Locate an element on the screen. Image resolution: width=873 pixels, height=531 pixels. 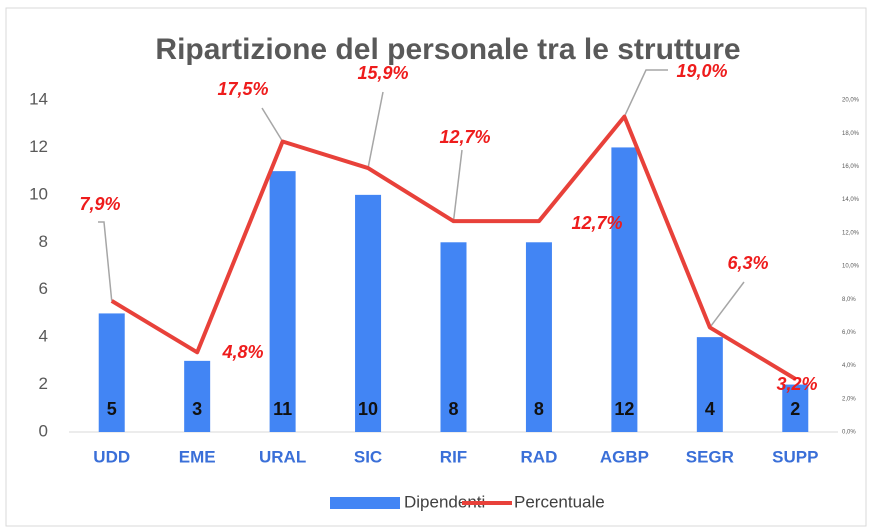
y-tick-label: 14 is located at coordinates (38, 98).